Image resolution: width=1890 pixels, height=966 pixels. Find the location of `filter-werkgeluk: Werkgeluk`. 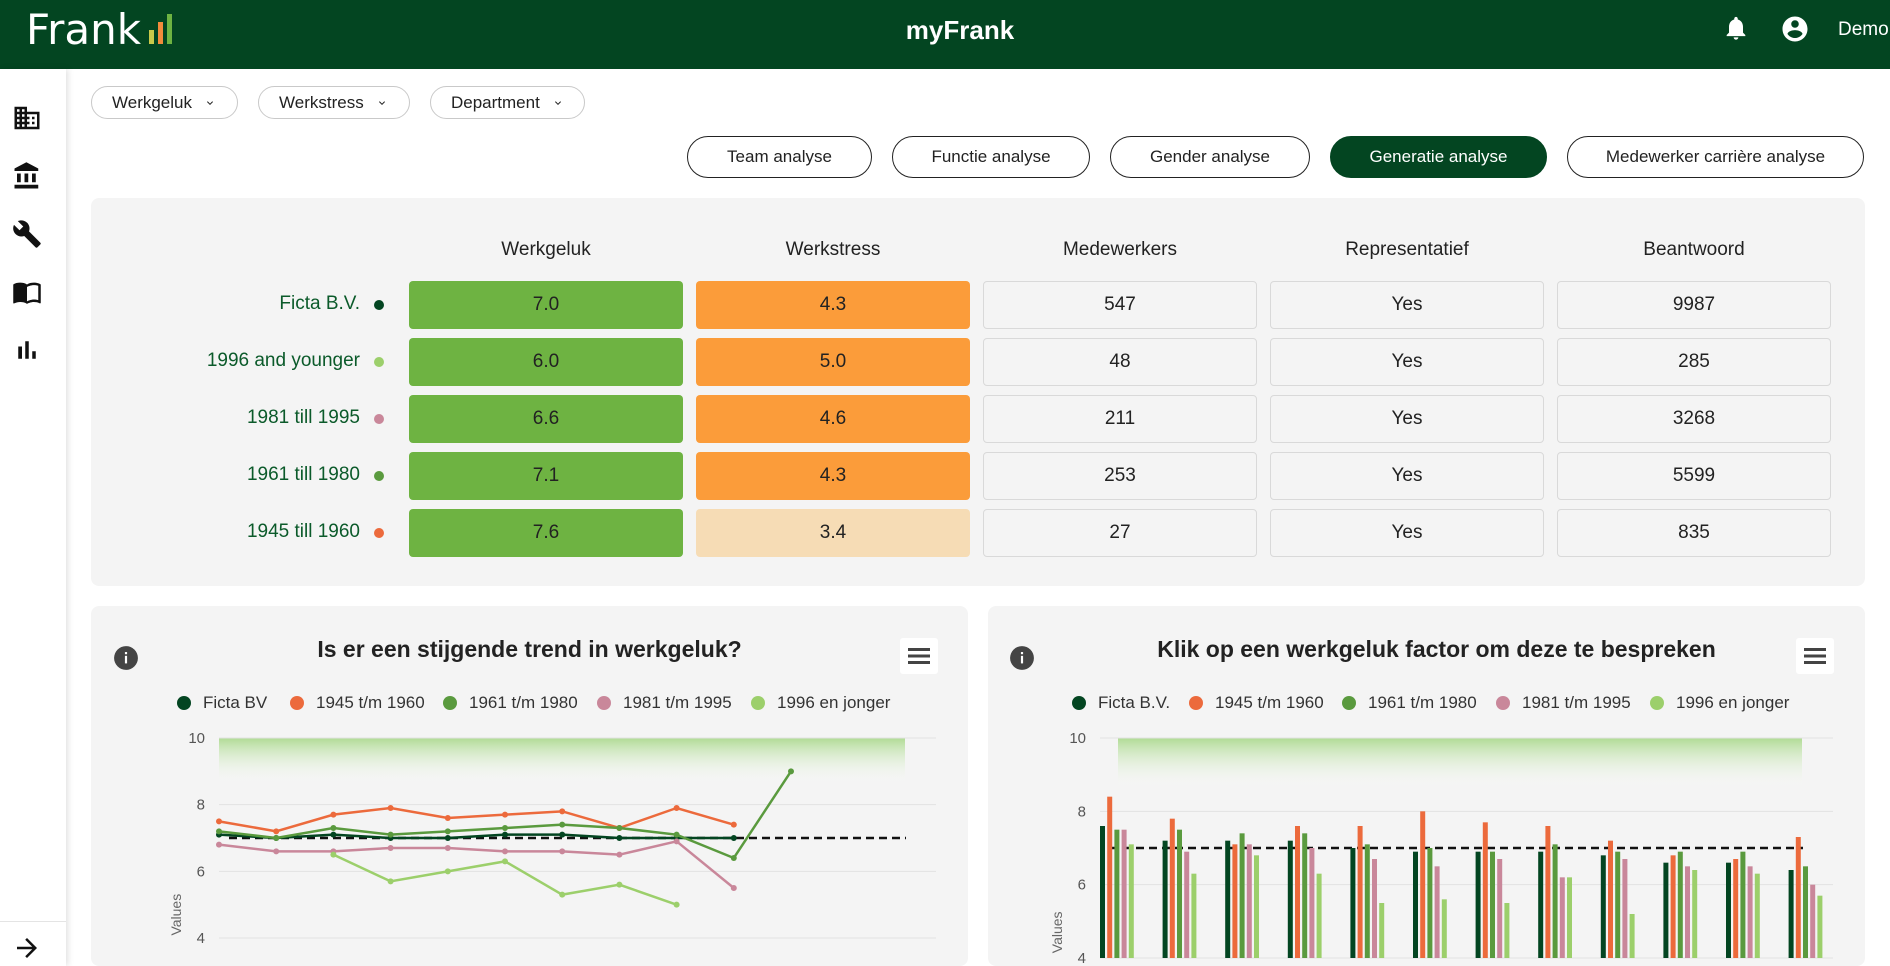

filter-werkgeluk: Werkgeluk is located at coordinates (164, 102).